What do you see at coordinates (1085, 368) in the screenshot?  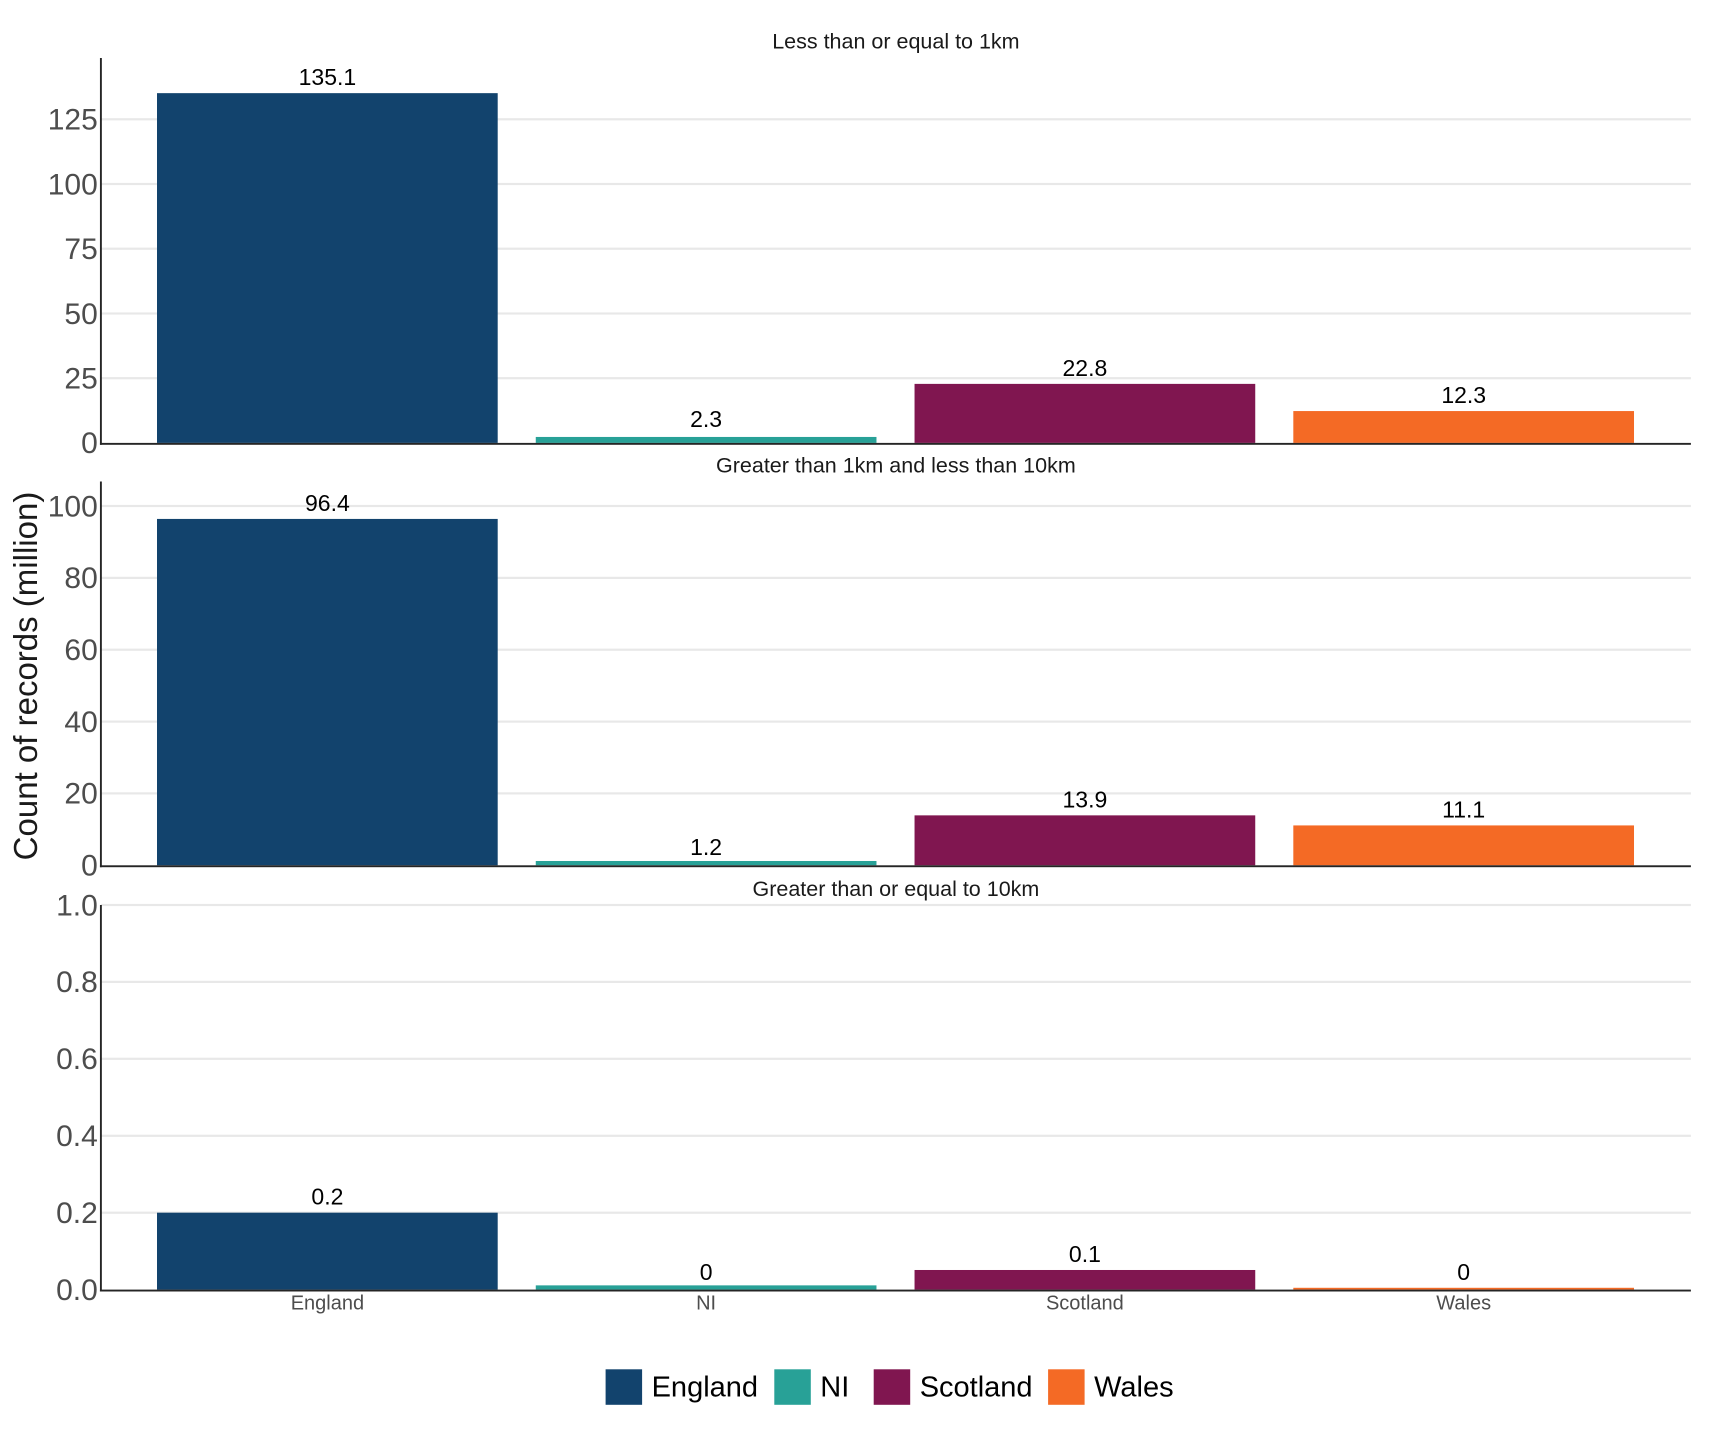 I see `svg-text: 22.8` at bounding box center [1085, 368].